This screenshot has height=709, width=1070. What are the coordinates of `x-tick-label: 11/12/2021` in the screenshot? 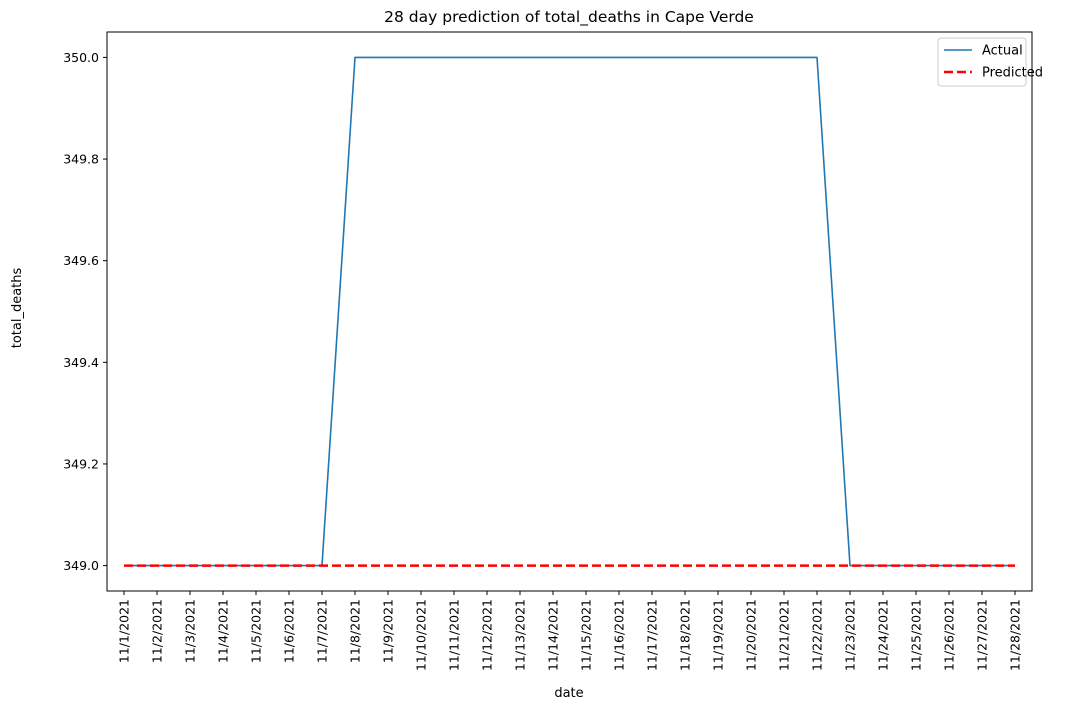 It's located at (487, 635).